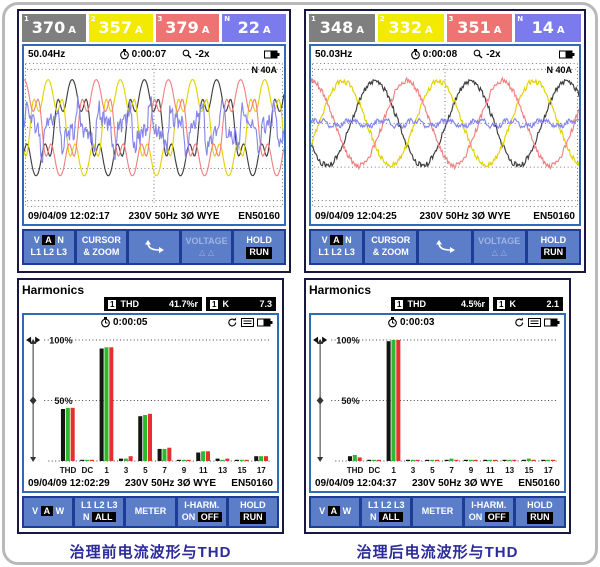 The height and width of the screenshot is (567, 600). What do you see at coordinates (334, 54) in the screenshot?
I see `frequency-readout: 50.03Hz` at bounding box center [334, 54].